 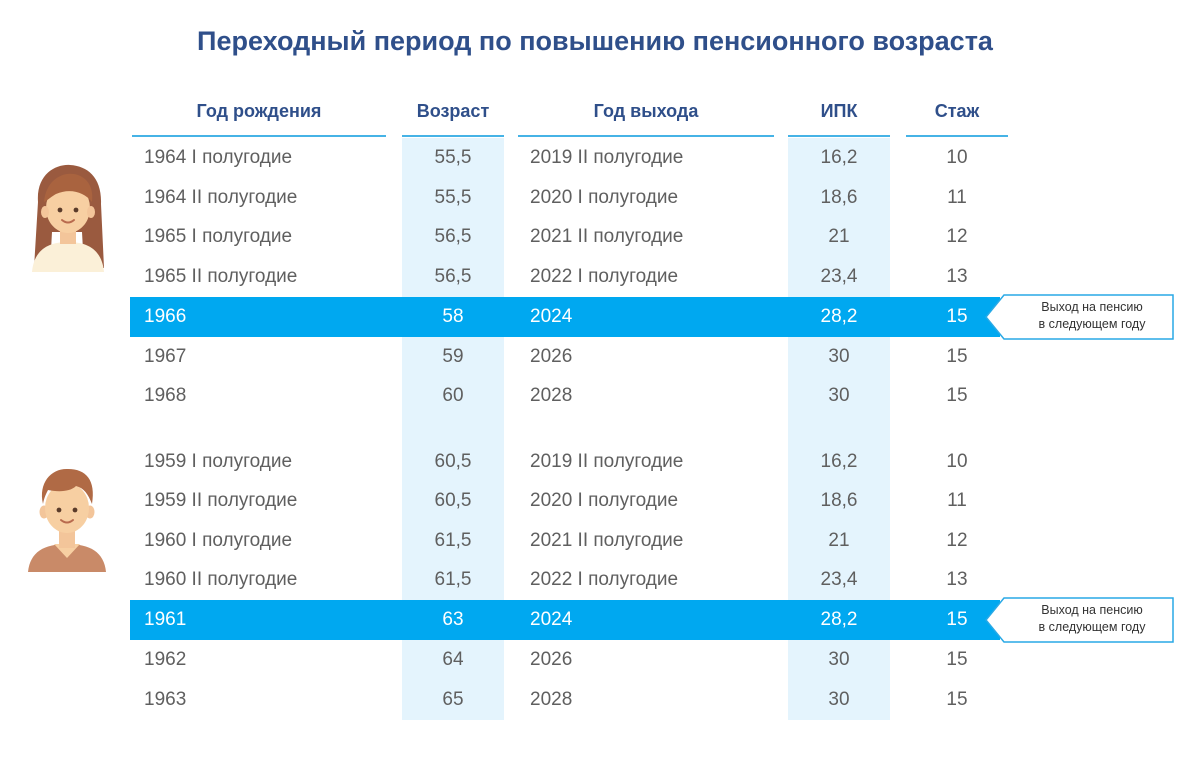 What do you see at coordinates (839, 119) in the screenshot?
I see `header-ipk: ИПК` at bounding box center [839, 119].